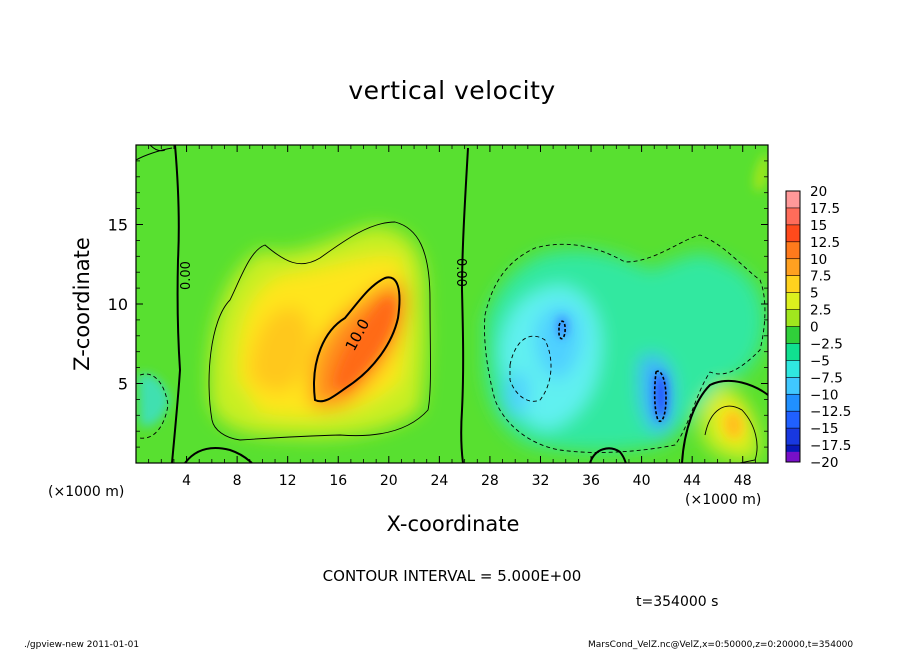 The image size is (904, 654). What do you see at coordinates (723, 500) in the screenshot?
I see `x-unit-label-right: (×1000 m)` at bounding box center [723, 500].